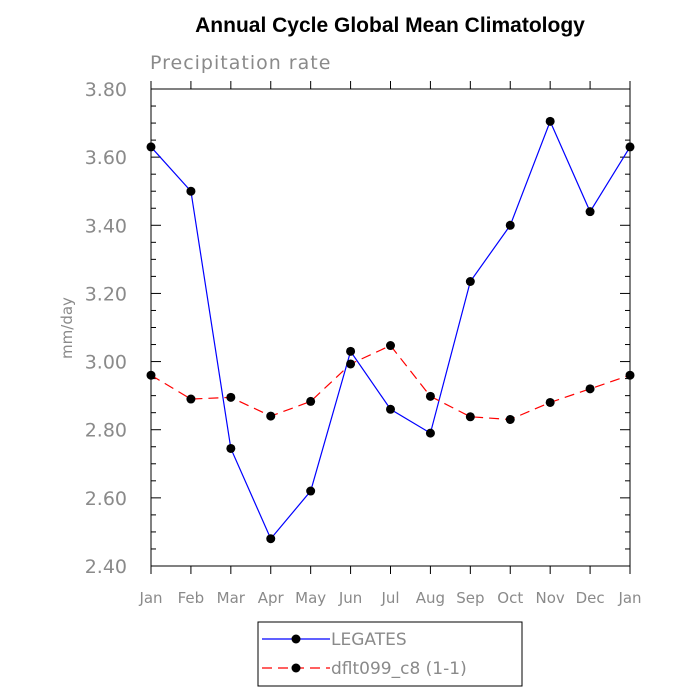 The image size is (700, 700). Describe the element at coordinates (106, 431) in the screenshot. I see `y-tick-label: 2.80` at that location.